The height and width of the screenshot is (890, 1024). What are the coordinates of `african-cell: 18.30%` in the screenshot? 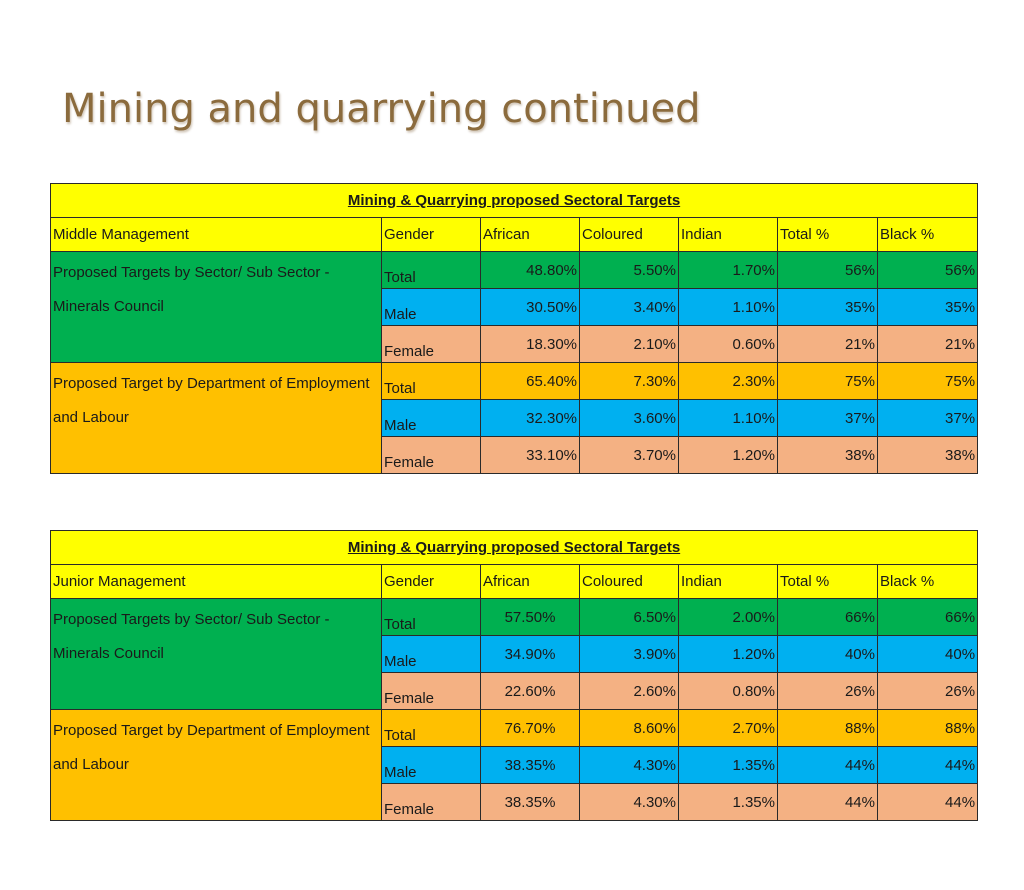 It's located at (530, 344).